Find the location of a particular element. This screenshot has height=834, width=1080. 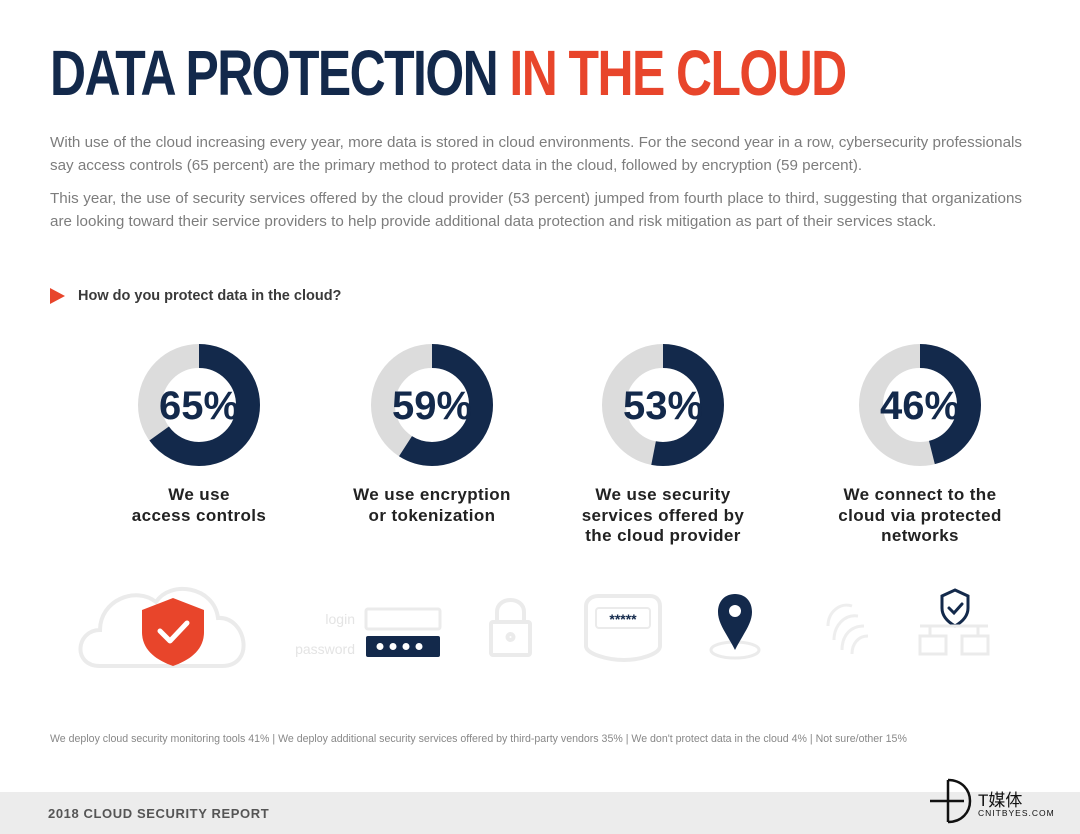

stat-label-line: cloud via protected is located at coordinates (920, 515).